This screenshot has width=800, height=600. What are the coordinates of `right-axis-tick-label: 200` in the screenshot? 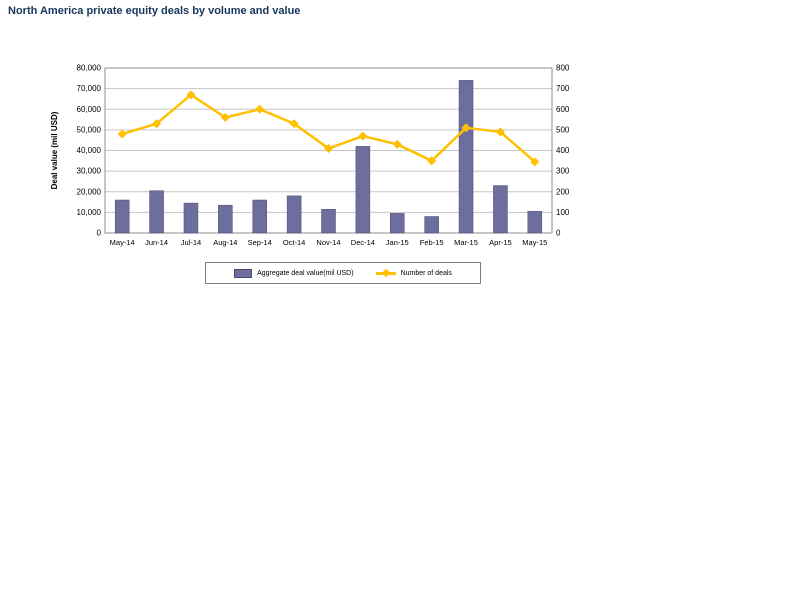 It's located at (563, 191).